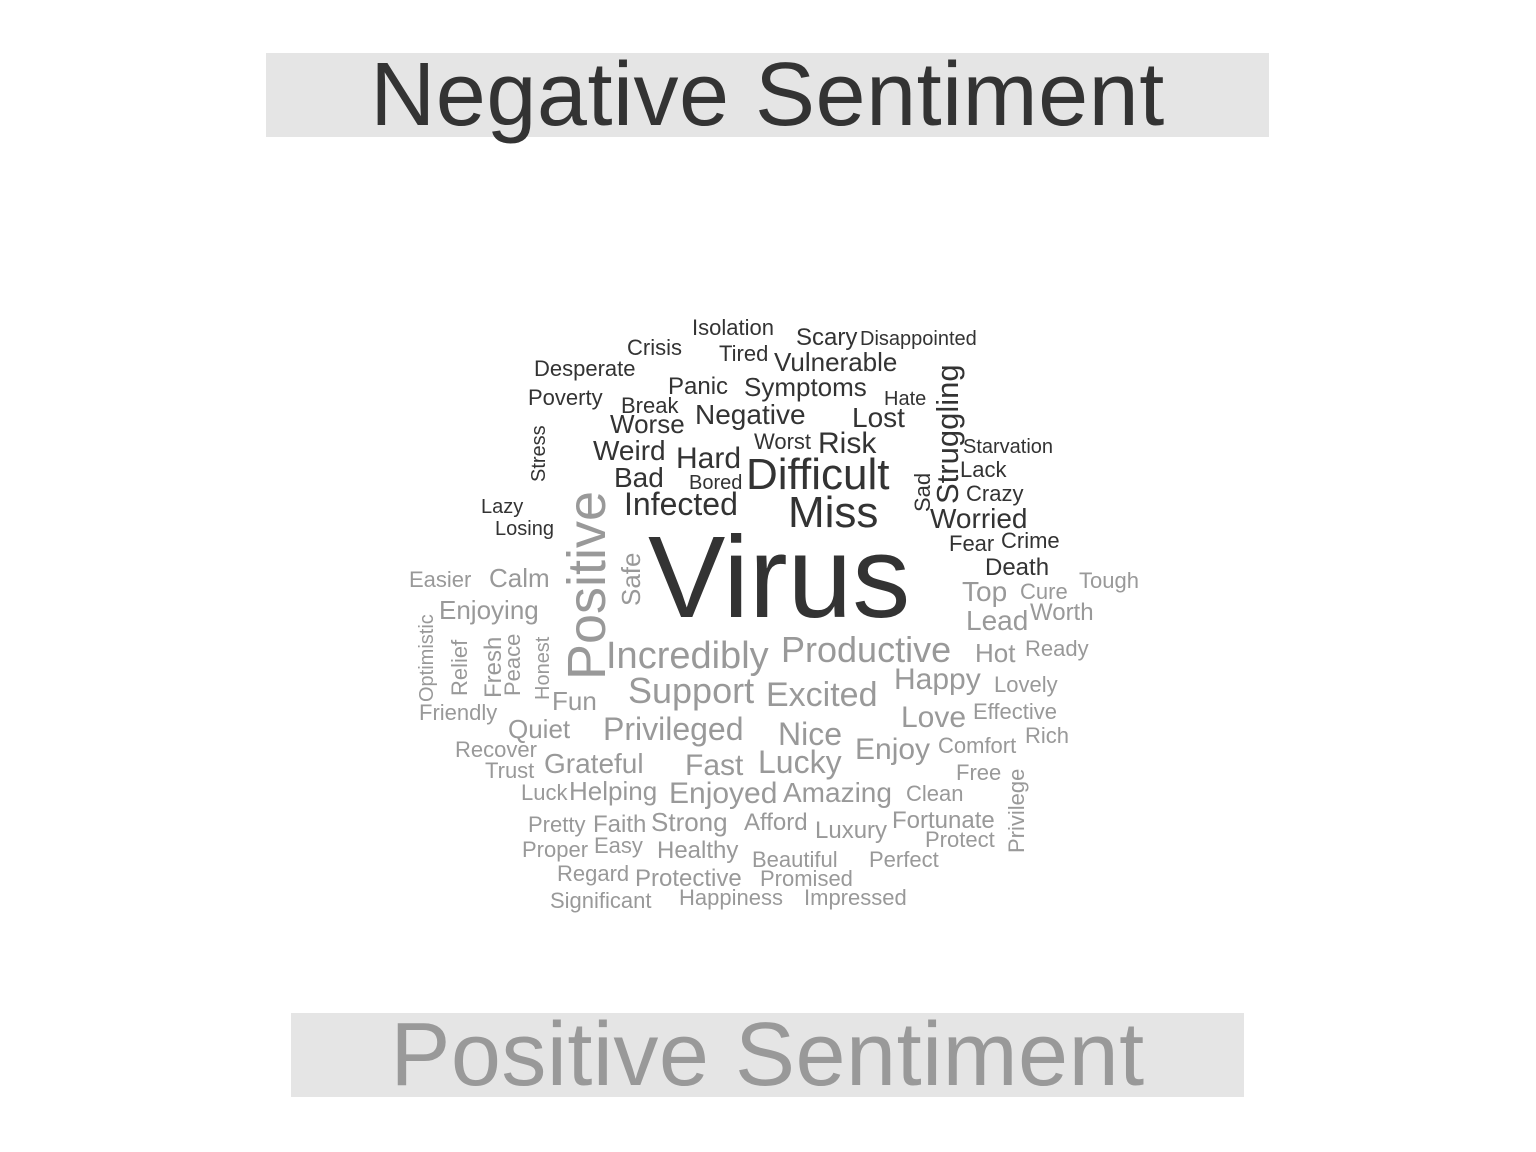 The image size is (1536, 1152). Describe the element at coordinates (639, 477) in the screenshot. I see `word-bad: Bad` at that location.